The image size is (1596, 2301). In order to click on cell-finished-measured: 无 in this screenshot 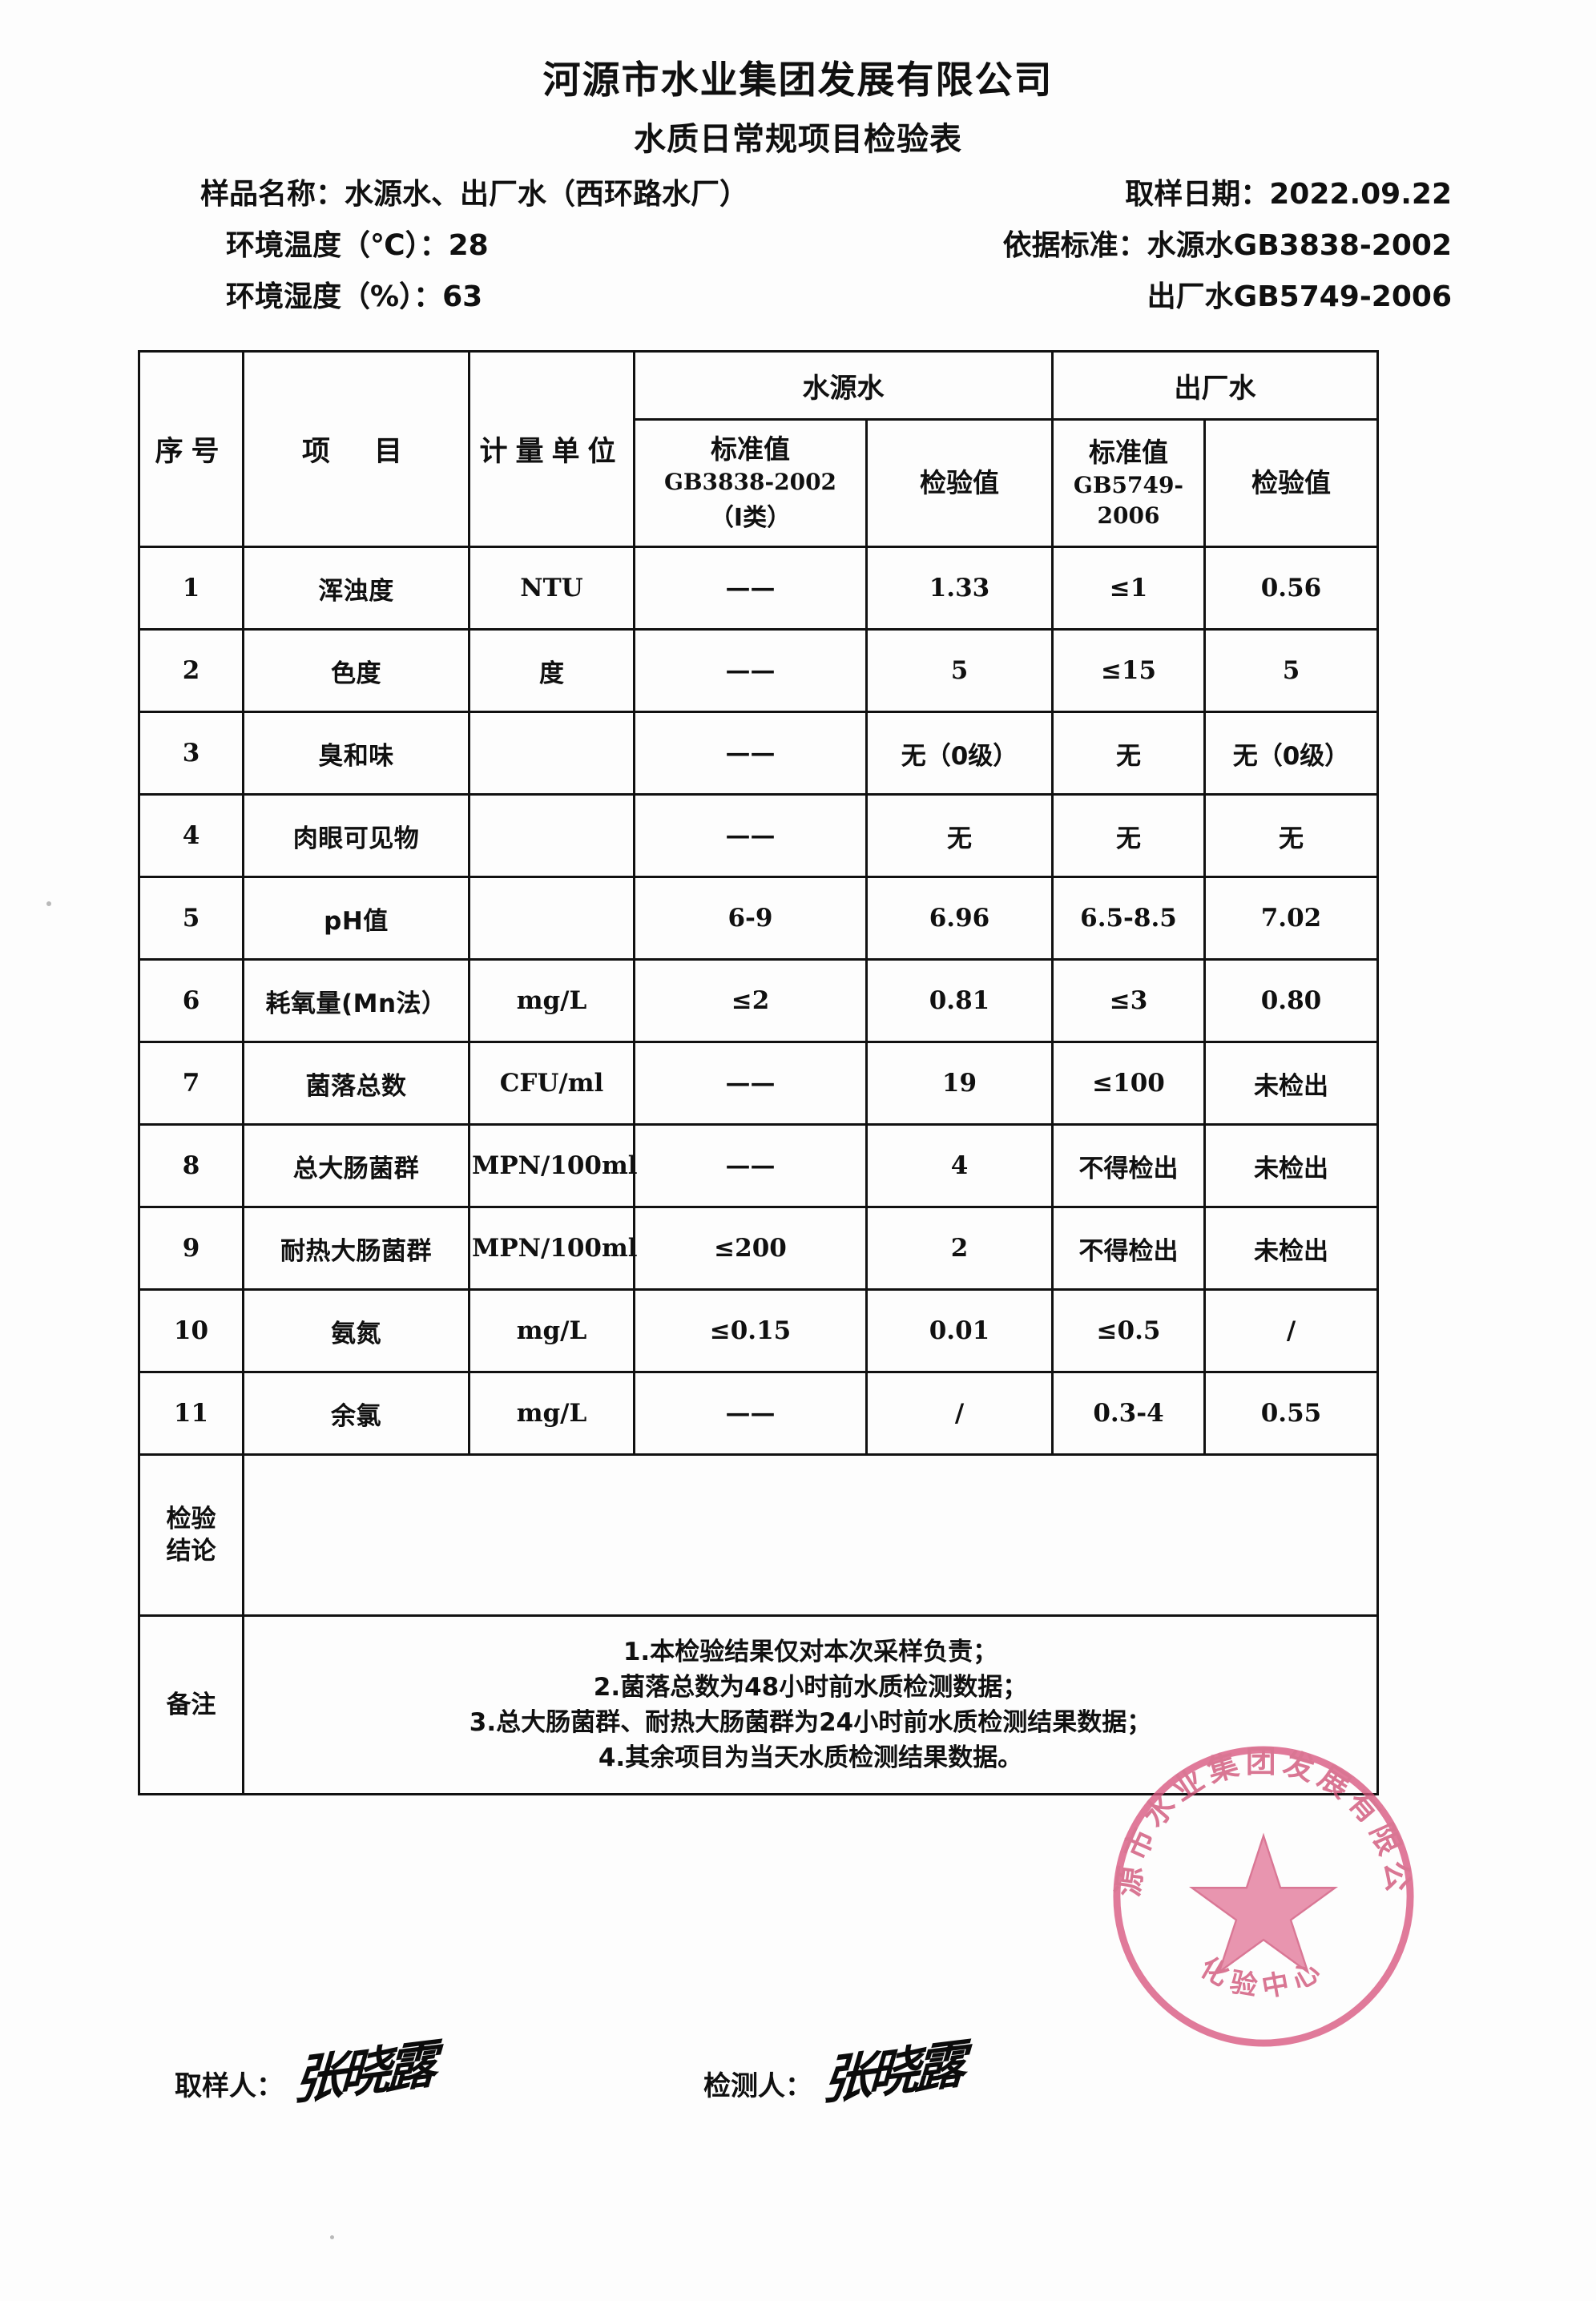, I will do `click(1291, 835)`.